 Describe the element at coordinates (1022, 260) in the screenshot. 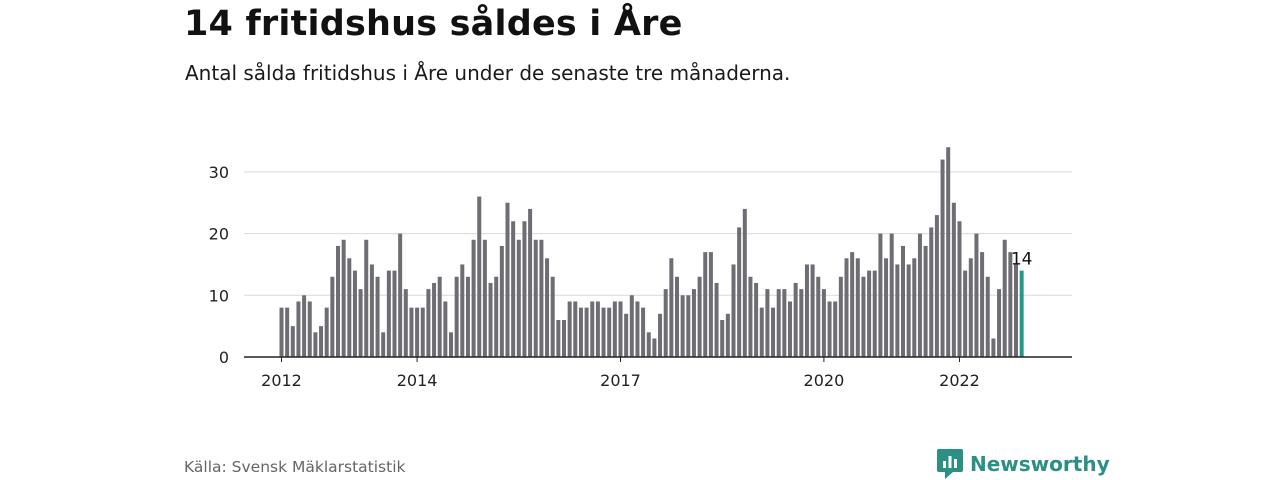

I see `data-label: 14` at that location.